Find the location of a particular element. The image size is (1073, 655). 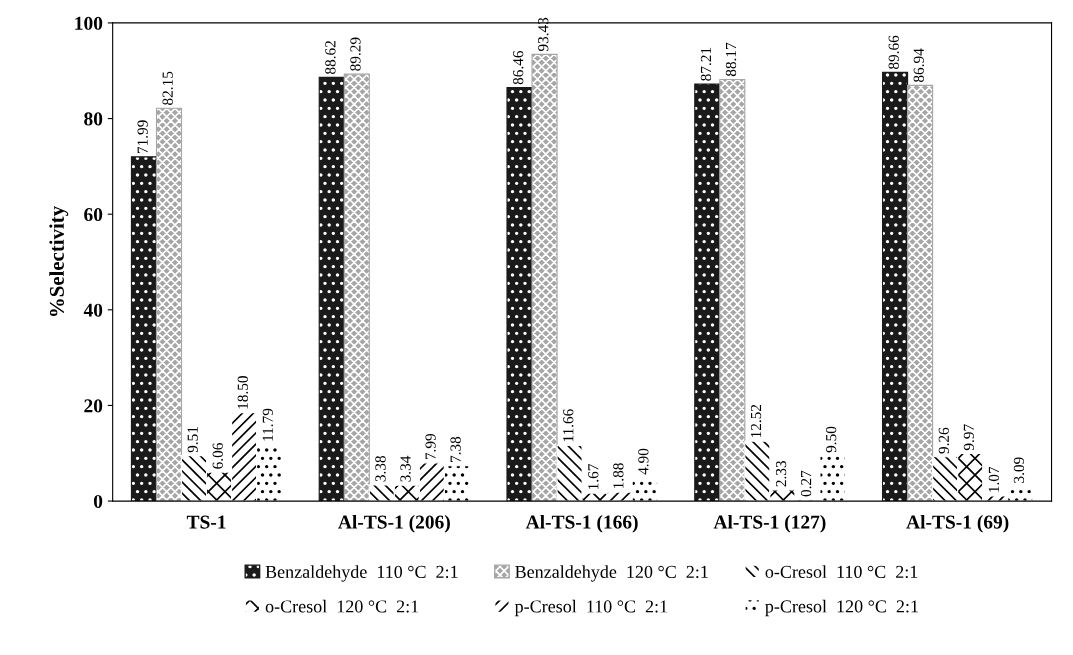

legend-label: p-Cresol 110 °C 2:1 is located at coordinates (591, 608).